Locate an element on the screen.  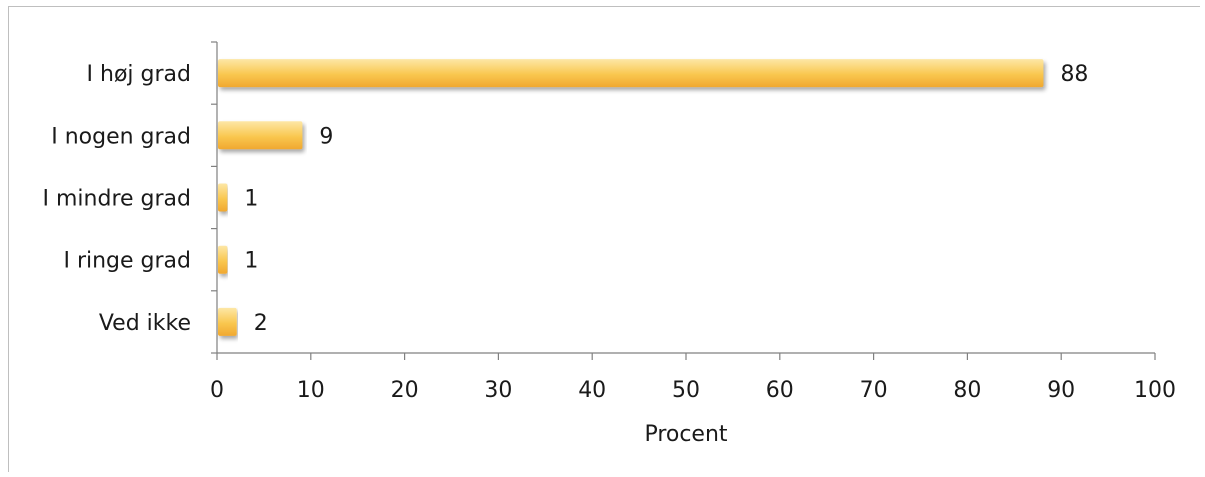
x-tick-label: 30 is located at coordinates (498, 390).